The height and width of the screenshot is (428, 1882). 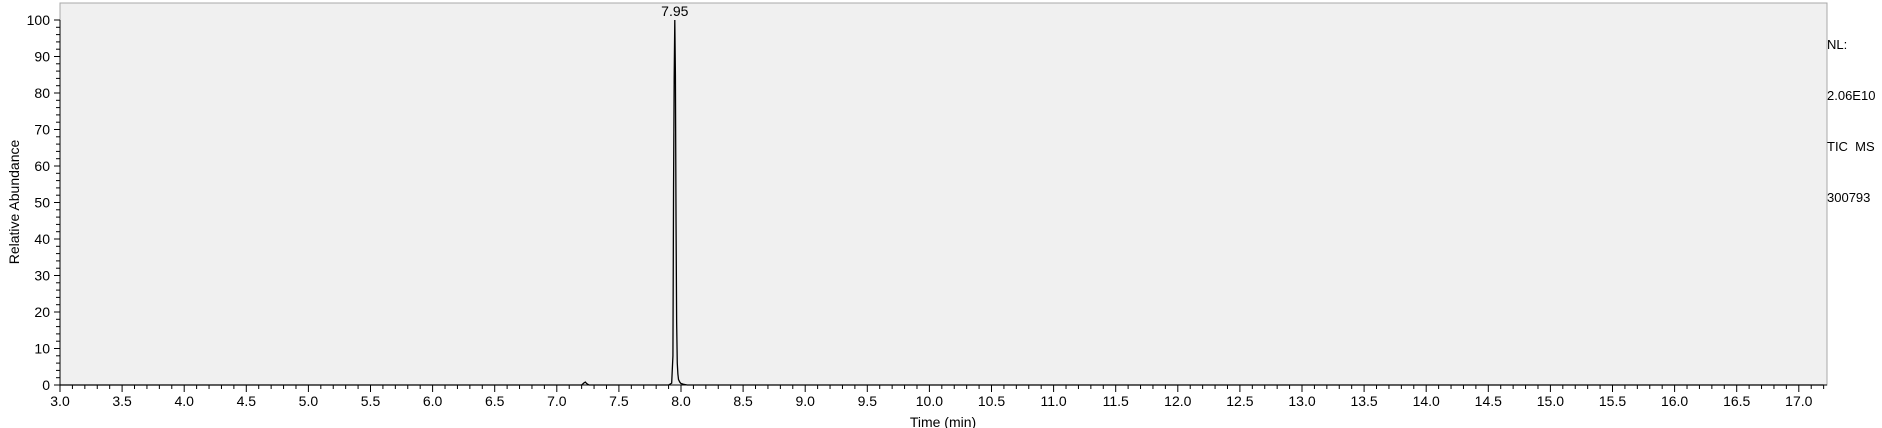 I want to click on y-tick-label: 40, so click(x=42, y=239).